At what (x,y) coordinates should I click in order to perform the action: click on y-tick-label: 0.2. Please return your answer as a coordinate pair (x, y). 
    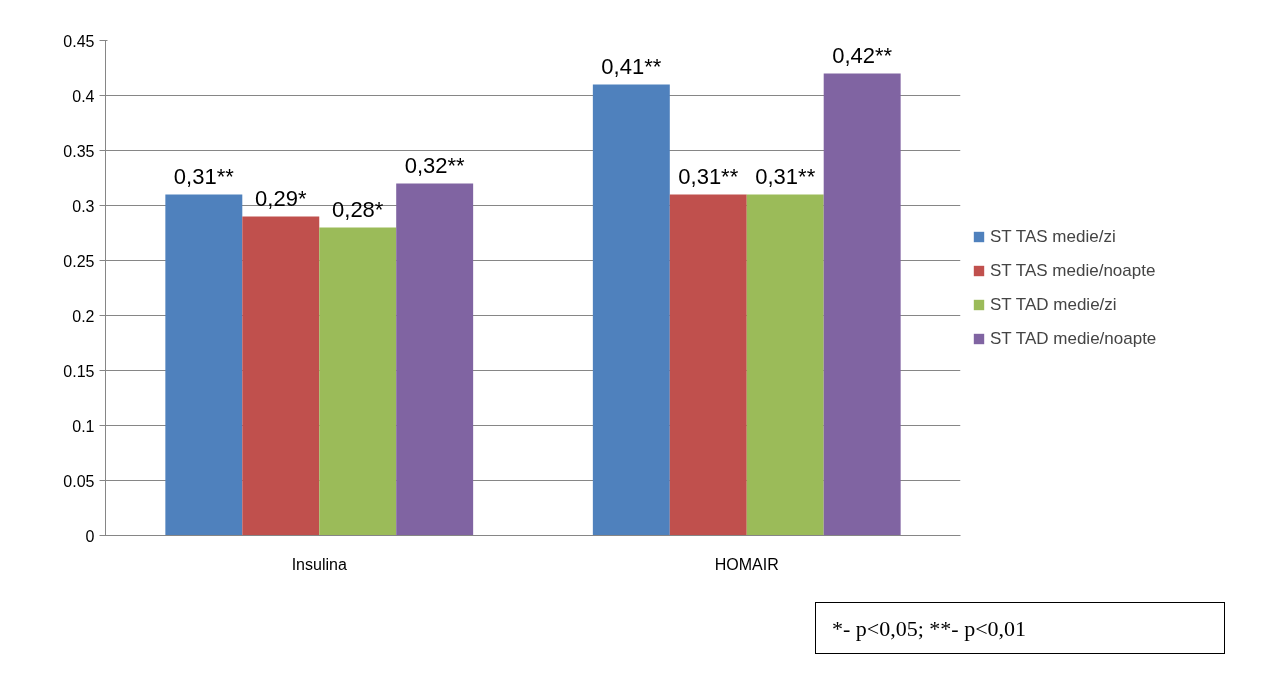
    Looking at the image, I should click on (83, 316).